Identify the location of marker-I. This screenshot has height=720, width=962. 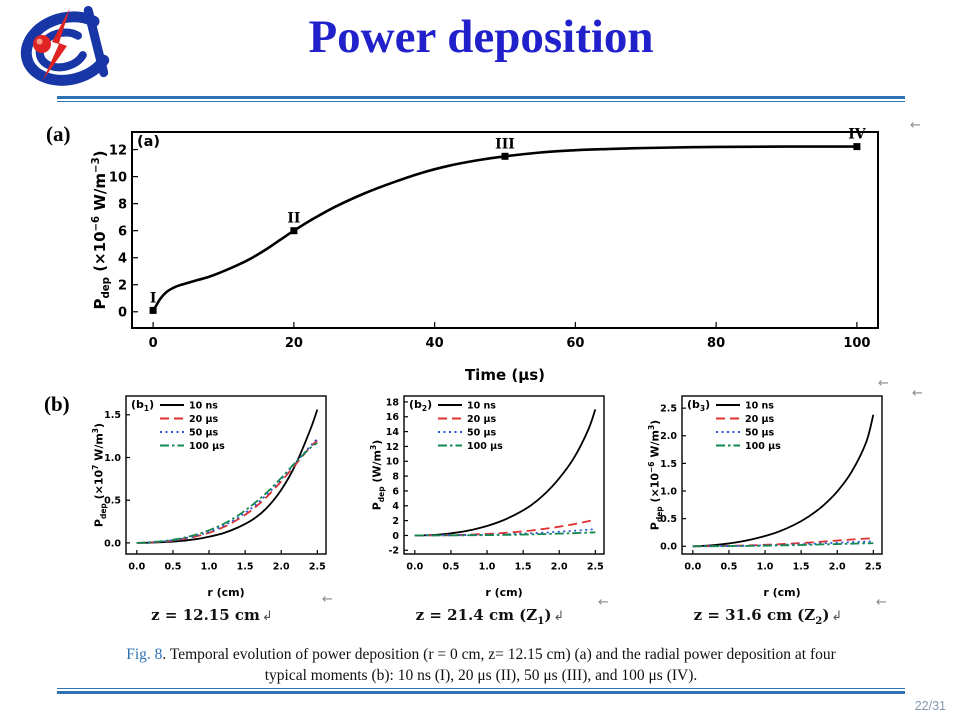
(153, 310).